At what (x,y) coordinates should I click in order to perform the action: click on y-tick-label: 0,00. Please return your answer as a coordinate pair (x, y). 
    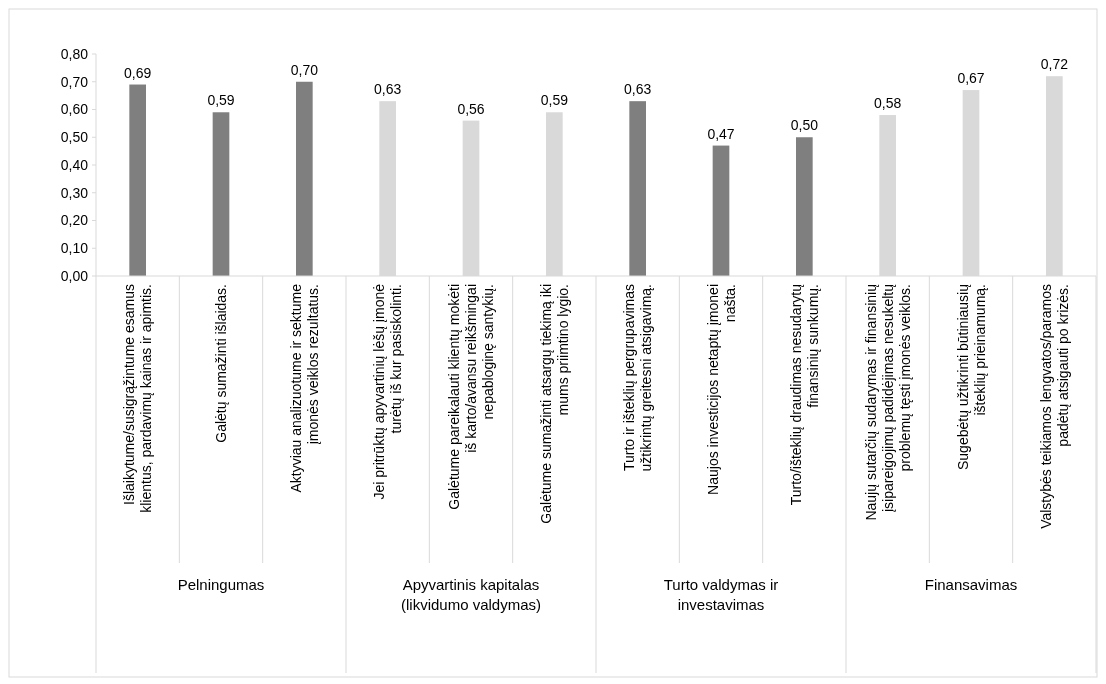
    Looking at the image, I should click on (74, 275).